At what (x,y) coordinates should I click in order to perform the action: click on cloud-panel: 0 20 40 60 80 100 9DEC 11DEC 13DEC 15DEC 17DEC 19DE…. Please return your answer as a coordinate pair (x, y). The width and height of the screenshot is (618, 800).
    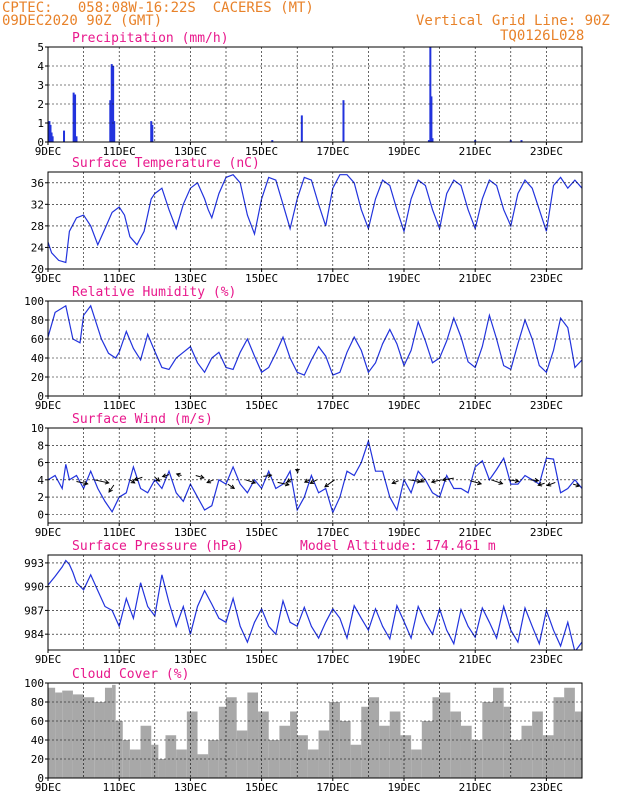
    Looking at the image, I should click on (303, 730).